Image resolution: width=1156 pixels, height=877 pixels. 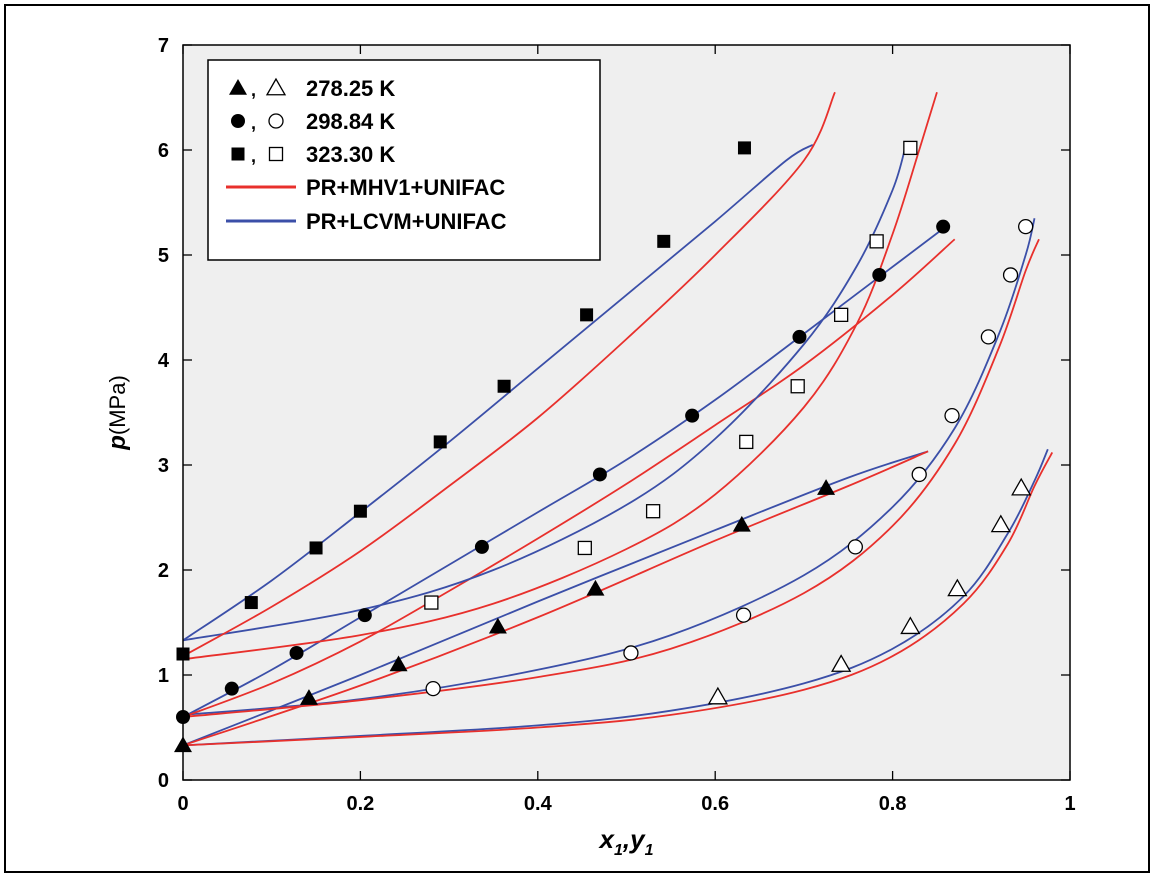 What do you see at coordinates (405, 187) in the screenshot?
I see `legend-label: PR+MHV1+UNIFAC` at bounding box center [405, 187].